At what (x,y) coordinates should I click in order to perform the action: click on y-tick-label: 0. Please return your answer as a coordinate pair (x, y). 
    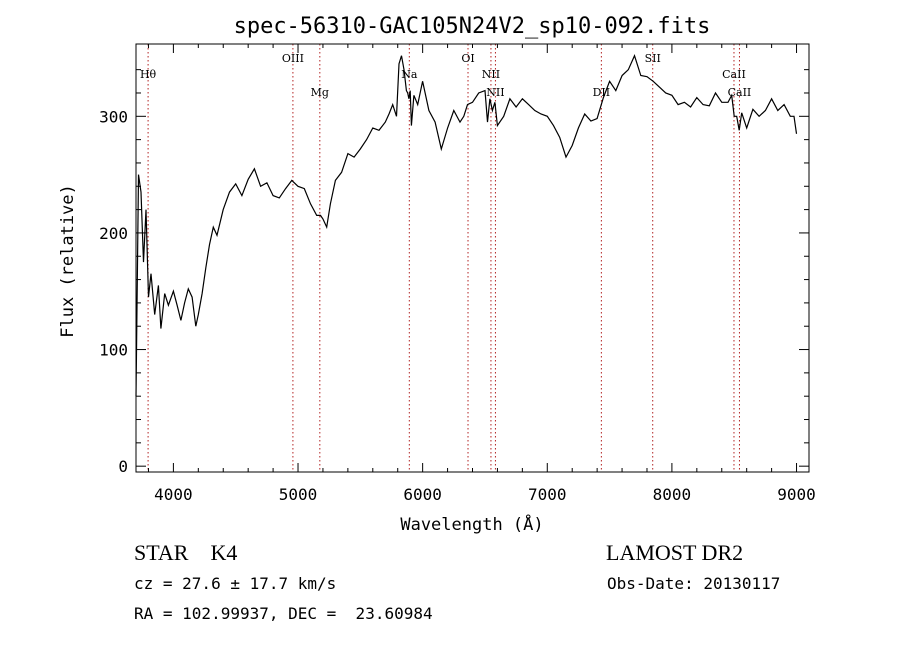
    Looking at the image, I should click on (123, 466).